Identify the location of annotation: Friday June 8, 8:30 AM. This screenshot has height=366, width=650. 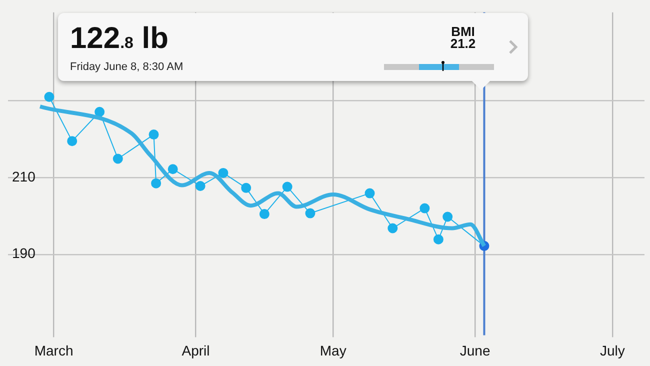
(127, 67).